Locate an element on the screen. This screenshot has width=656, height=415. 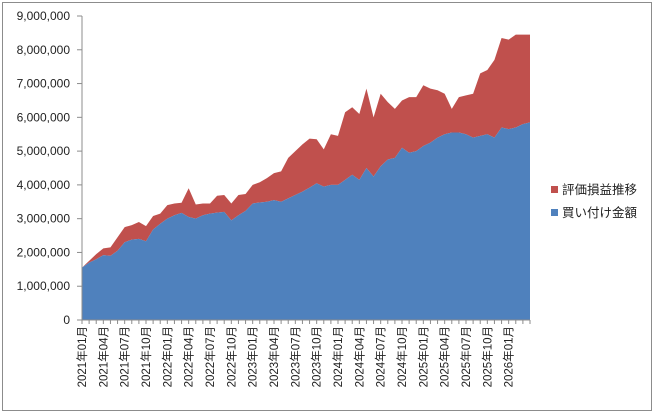
legend: 評価損益推移 買い付け金額 is located at coordinates (594, 201).